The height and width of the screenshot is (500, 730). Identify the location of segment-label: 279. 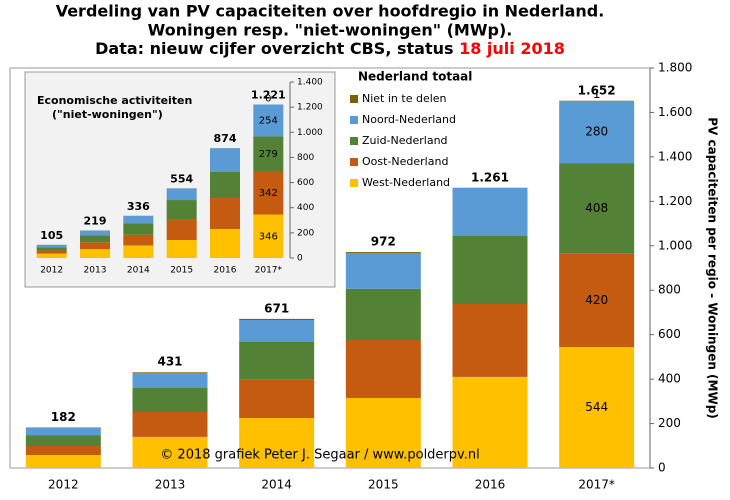
(268, 154).